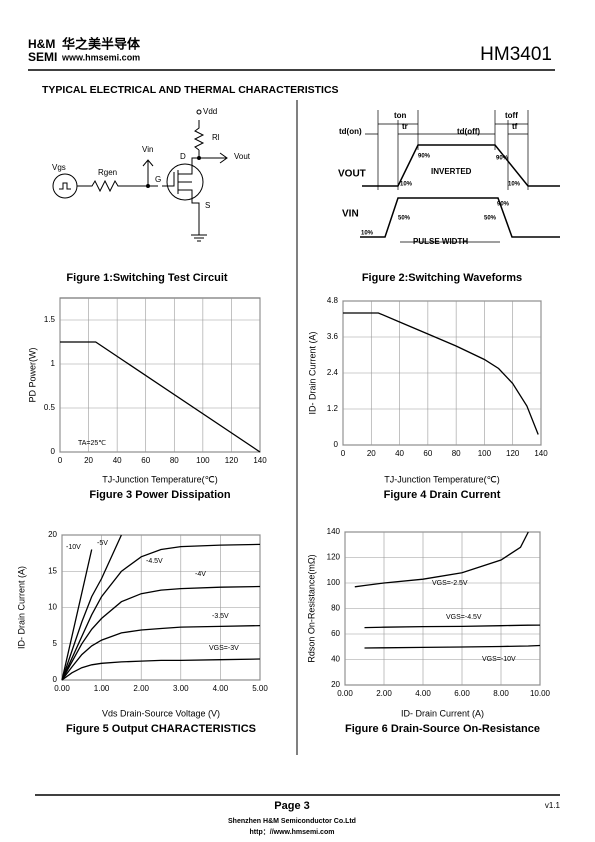  Describe the element at coordinates (292, 832) in the screenshot. I see `footer-website: http：//www.hmsemi.com` at that location.